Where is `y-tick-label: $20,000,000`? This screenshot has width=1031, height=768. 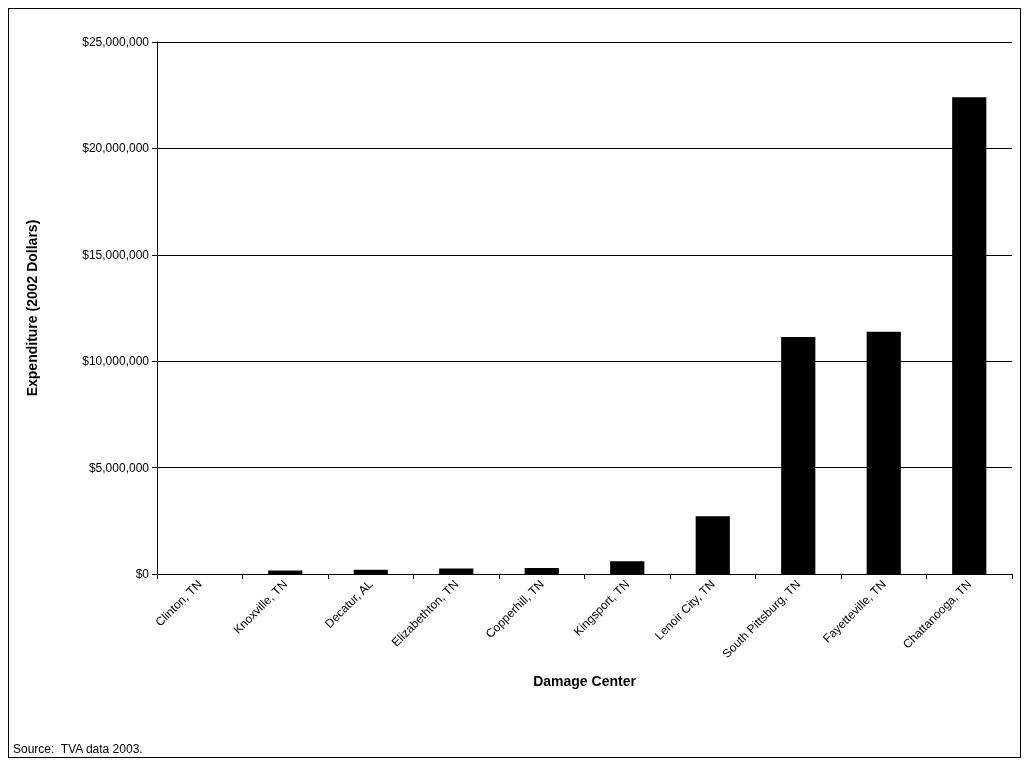
y-tick-label: $20,000,000 is located at coordinates (116, 148).